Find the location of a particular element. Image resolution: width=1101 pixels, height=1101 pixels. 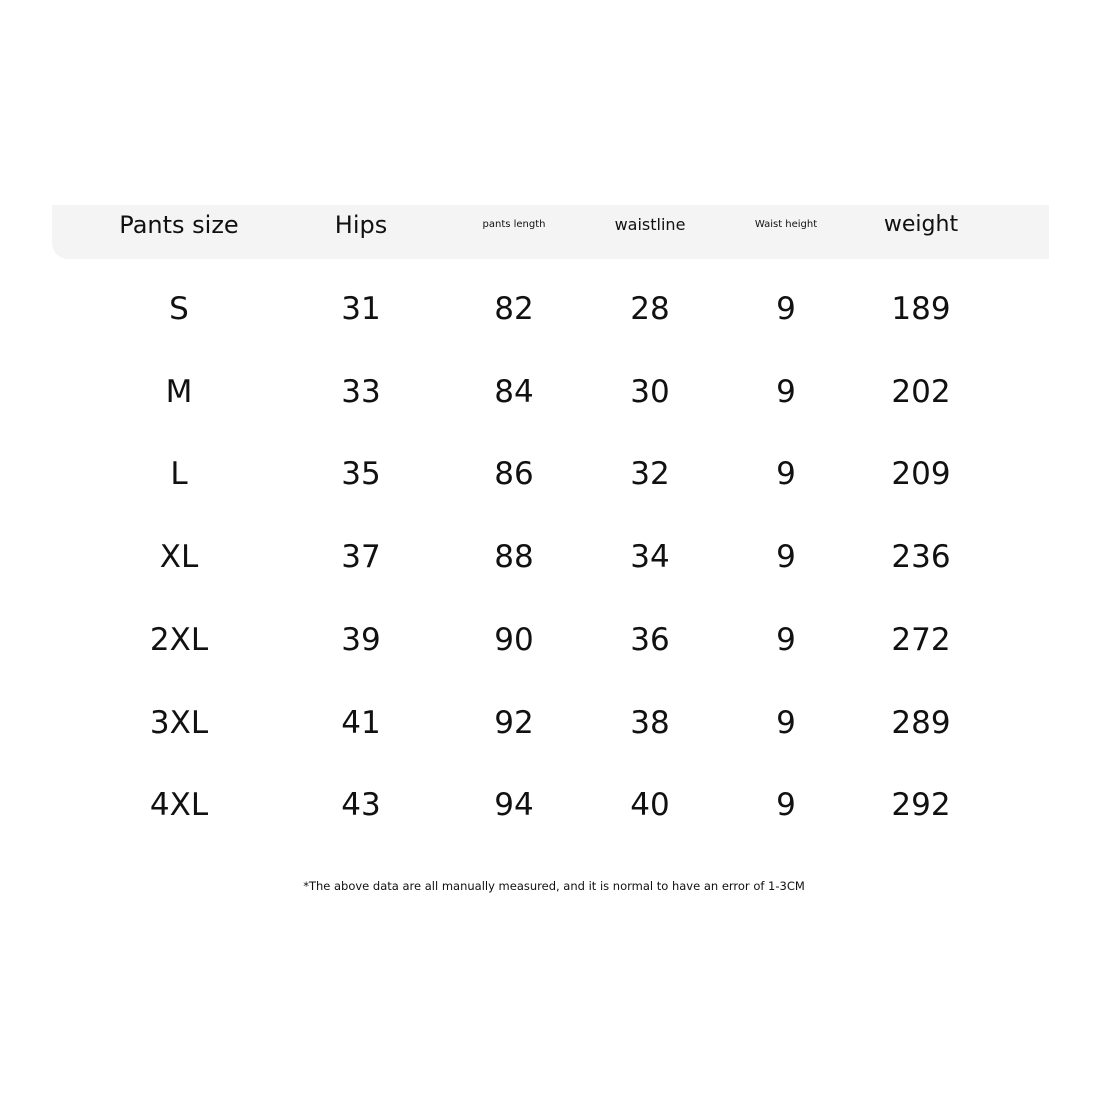

table-cell: 32 is located at coordinates (650, 474).